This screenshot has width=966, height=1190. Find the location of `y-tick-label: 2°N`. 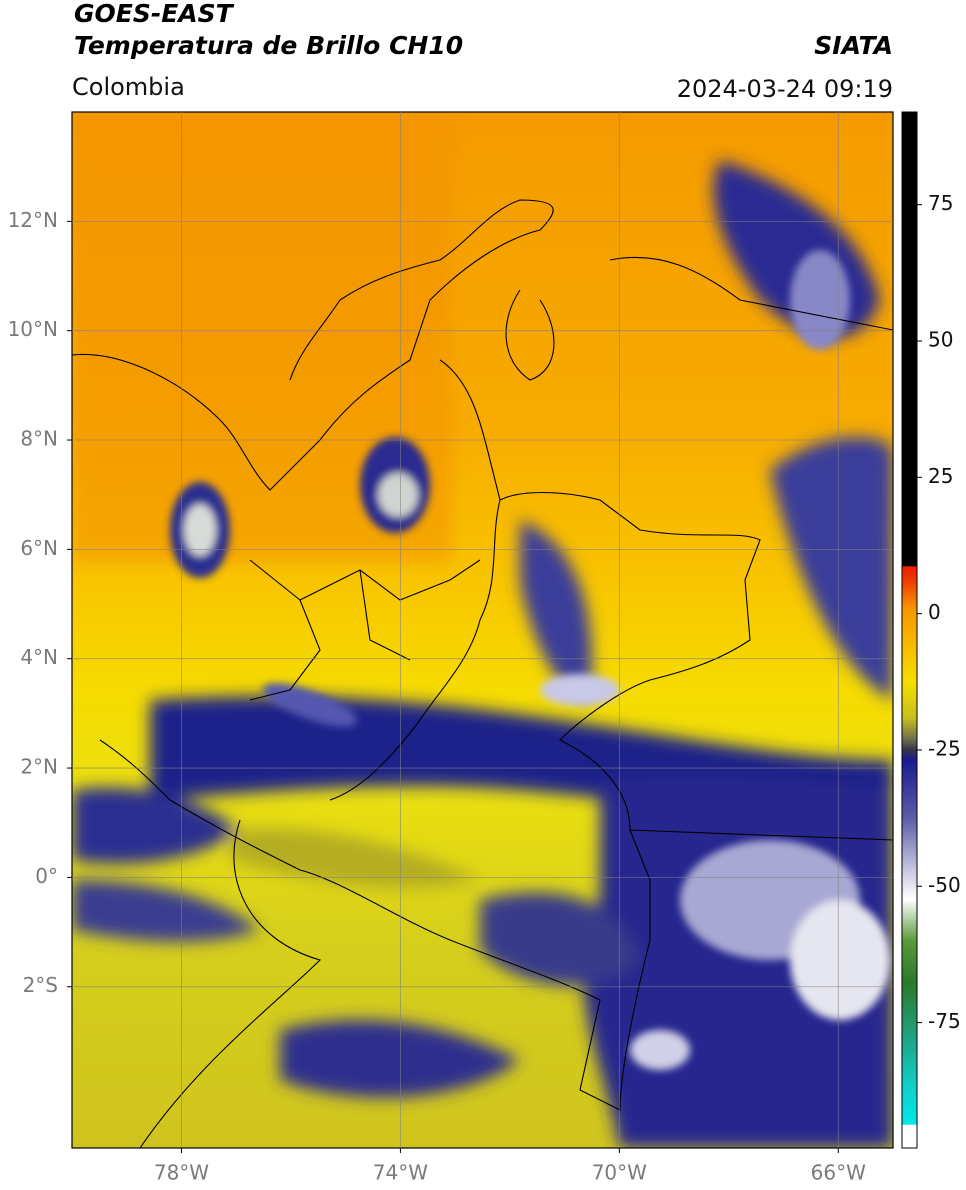

y-tick-label: 2°N is located at coordinates (39, 767).